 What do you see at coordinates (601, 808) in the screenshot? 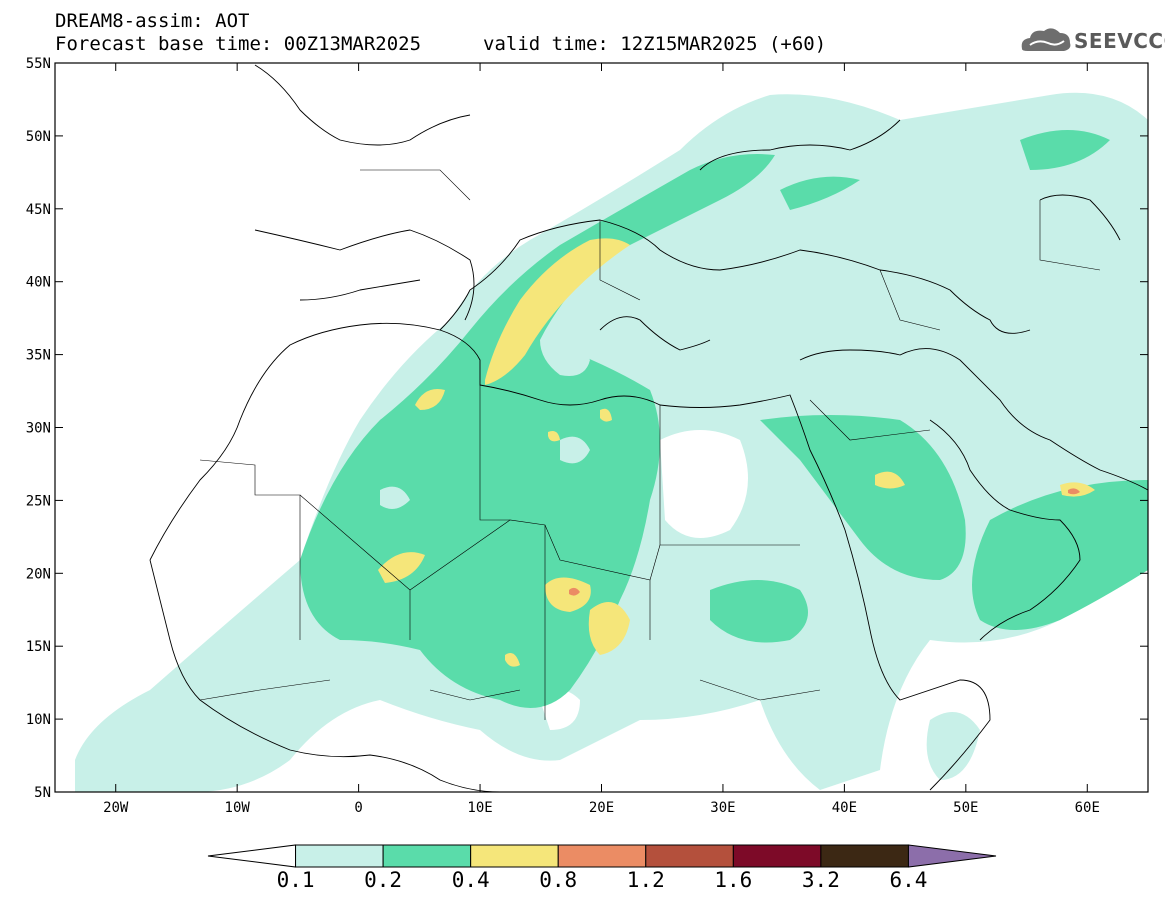
I see `lon-label: 20E` at bounding box center [601, 808].